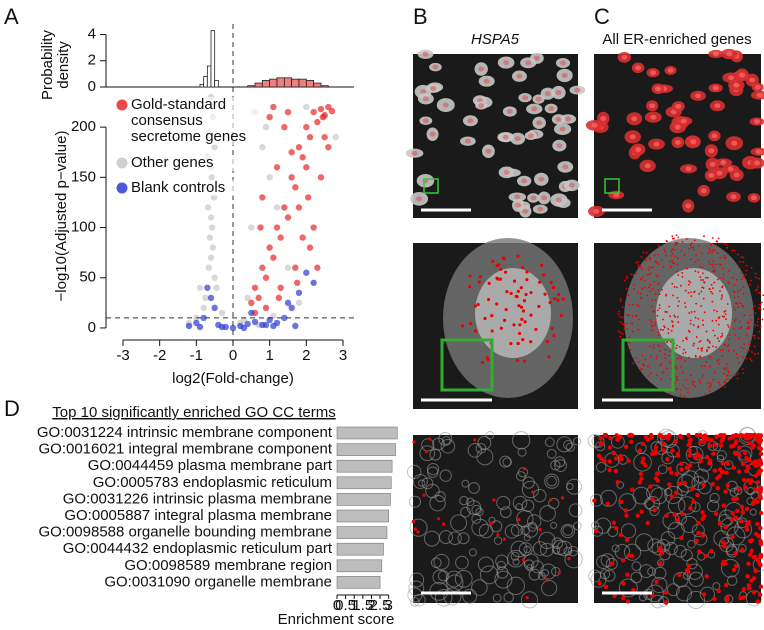 The height and width of the screenshot is (630, 764). What do you see at coordinates (92, 34) in the screenshot?
I see `y-tick-label: 4` at bounding box center [92, 34].